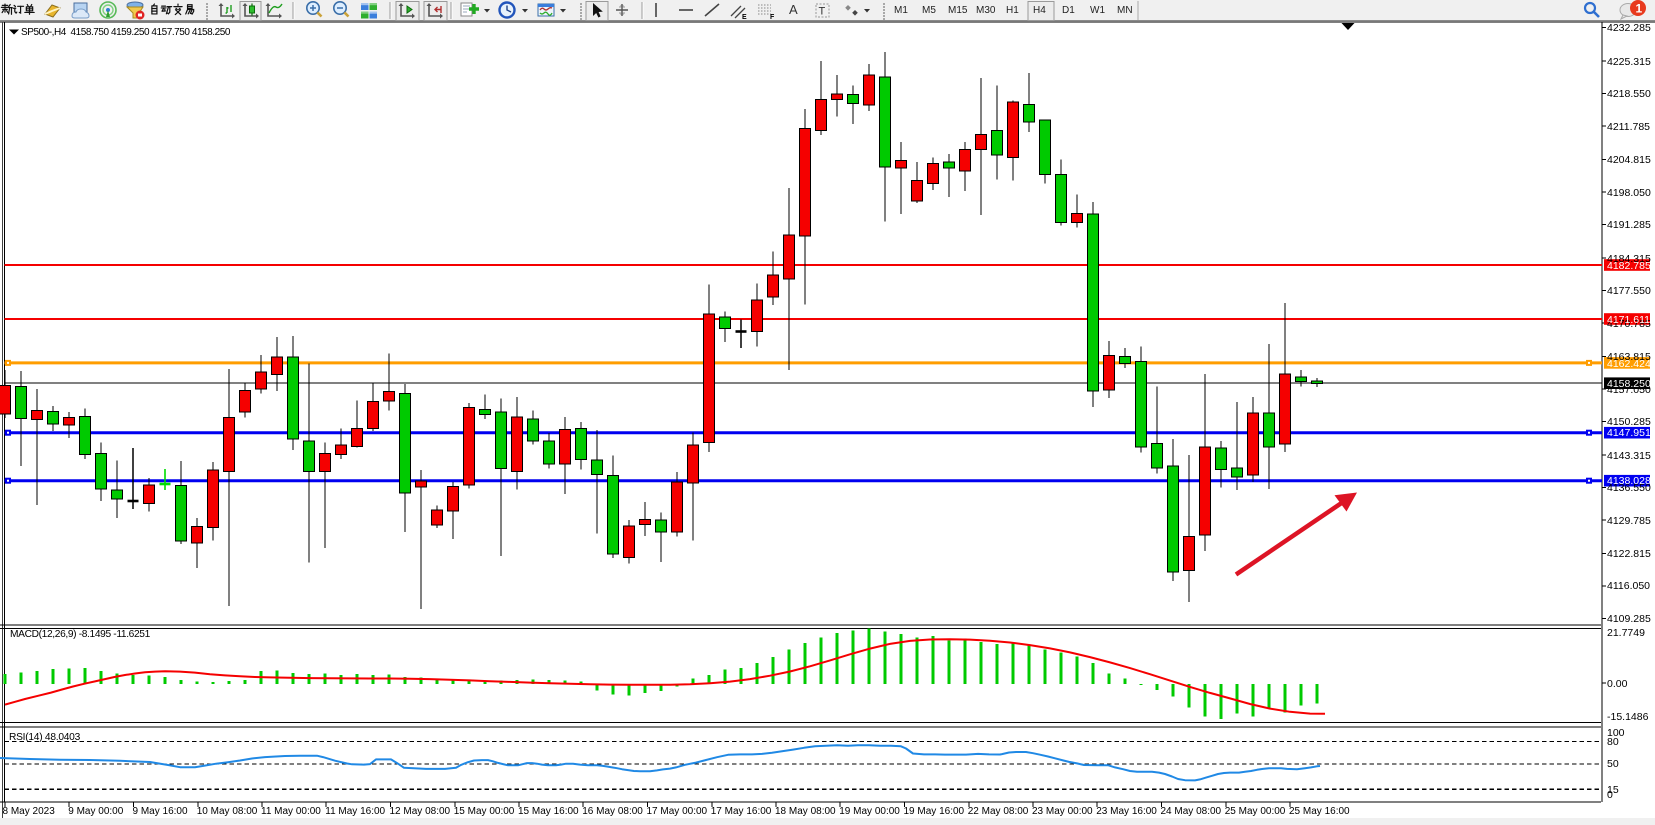 The width and height of the screenshot is (1655, 825). I want to click on svg-text: F, so click(772, 17).